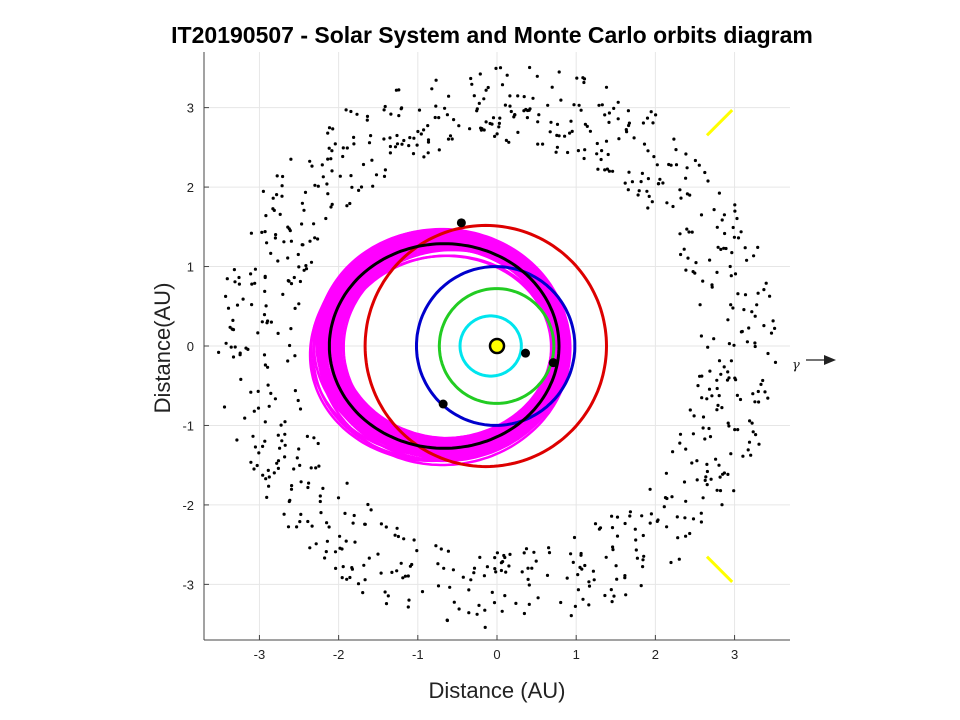 This screenshot has width=960, height=720. Describe the element at coordinates (719, 122) in the screenshot. I see `perihelion-direction-marker` at that location.